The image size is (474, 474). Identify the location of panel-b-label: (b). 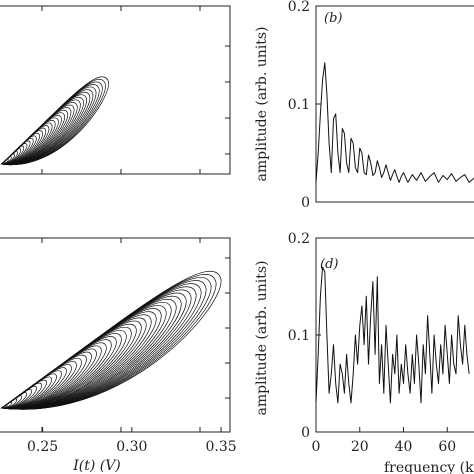
(333, 18).